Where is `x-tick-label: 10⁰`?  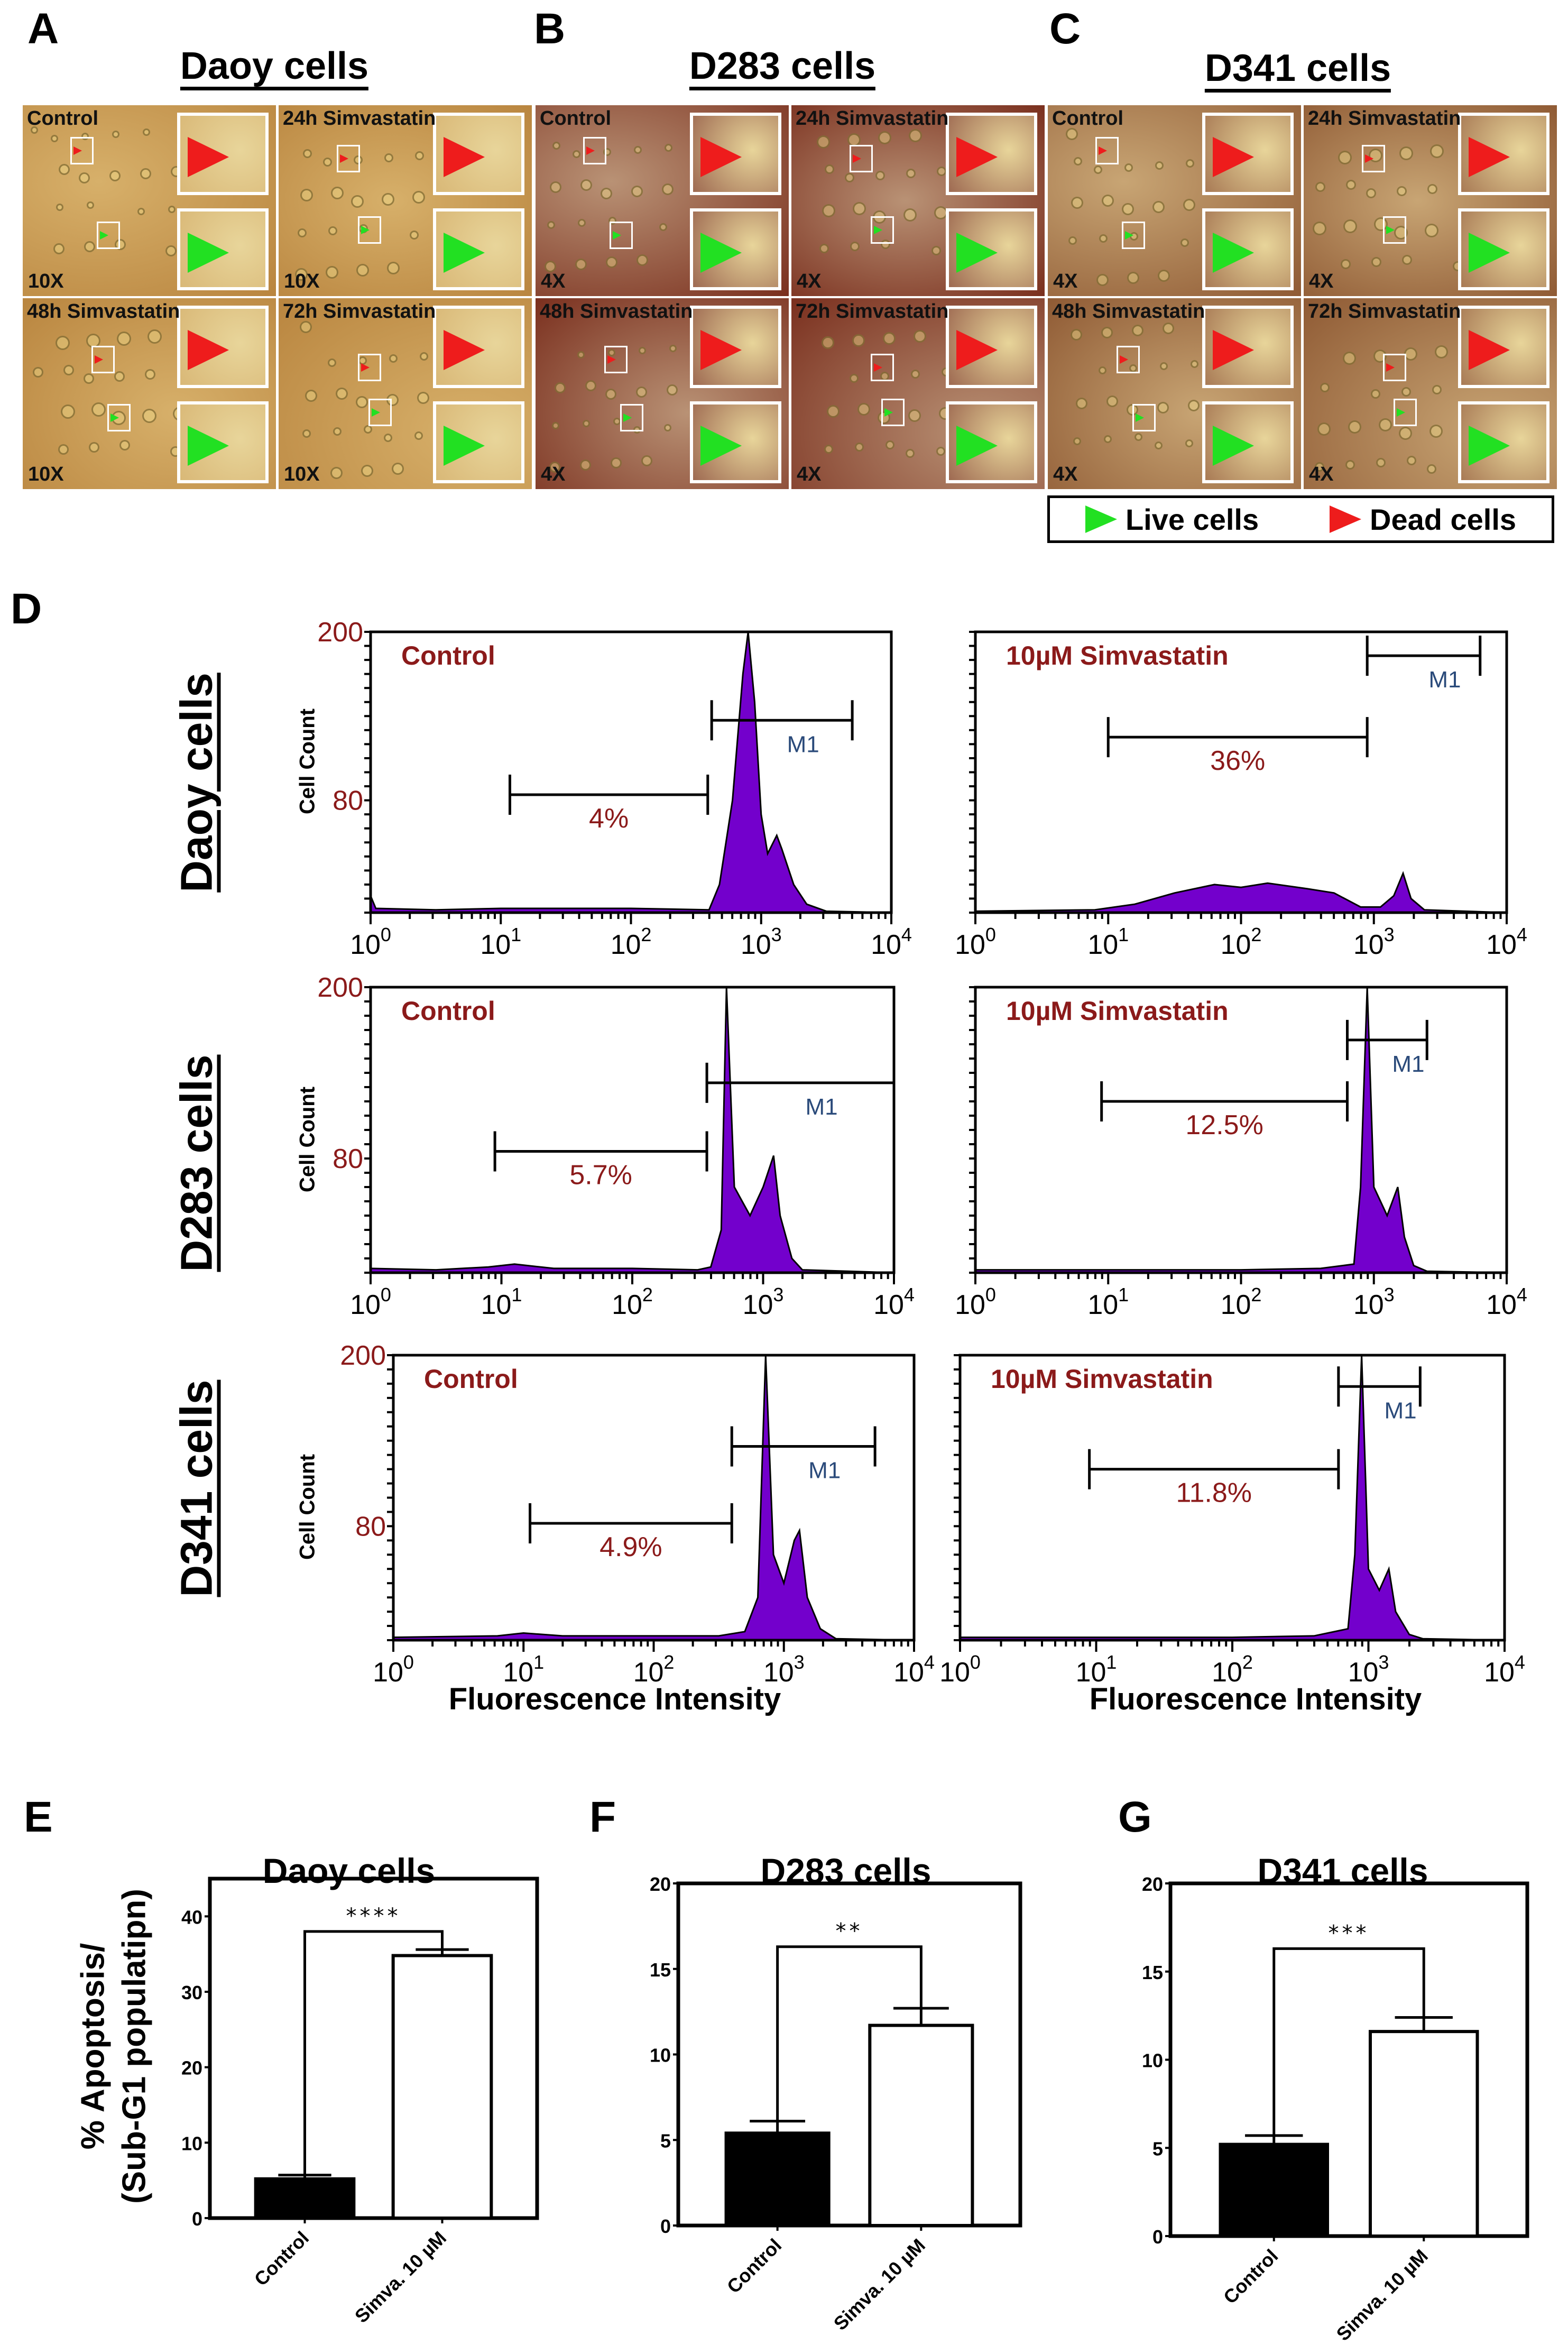
x-tick-label: 10⁰ is located at coordinates (975, 942).